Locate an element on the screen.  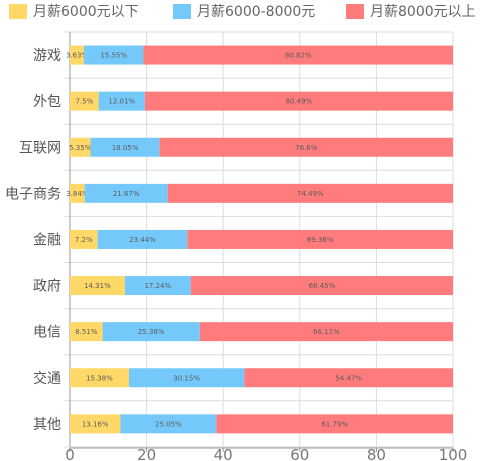
data-label-3-1: 5.35% is located at coordinates (80, 148).